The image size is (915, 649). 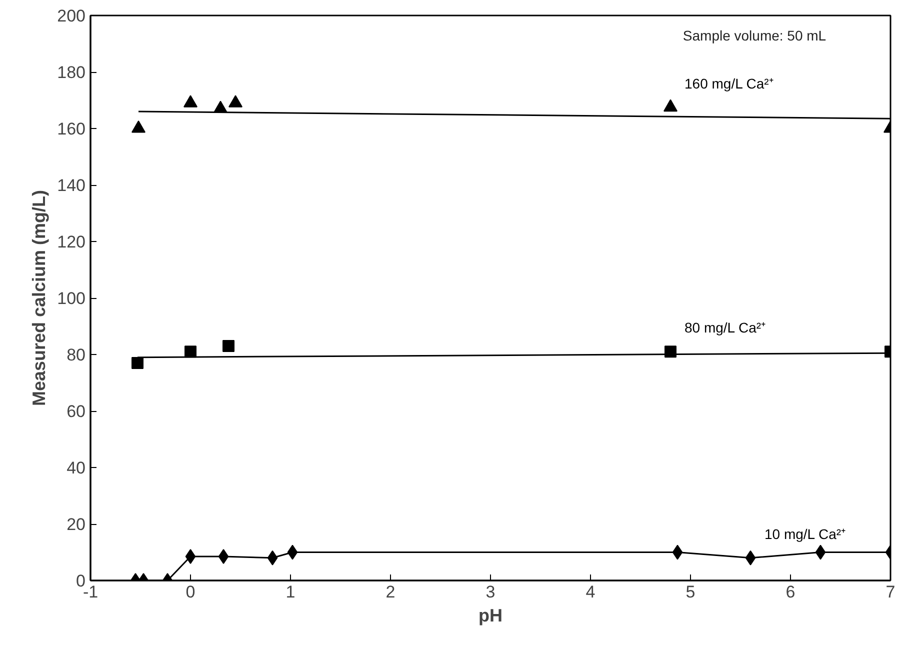 I want to click on y-tick-label: 180, so click(x=71, y=72).